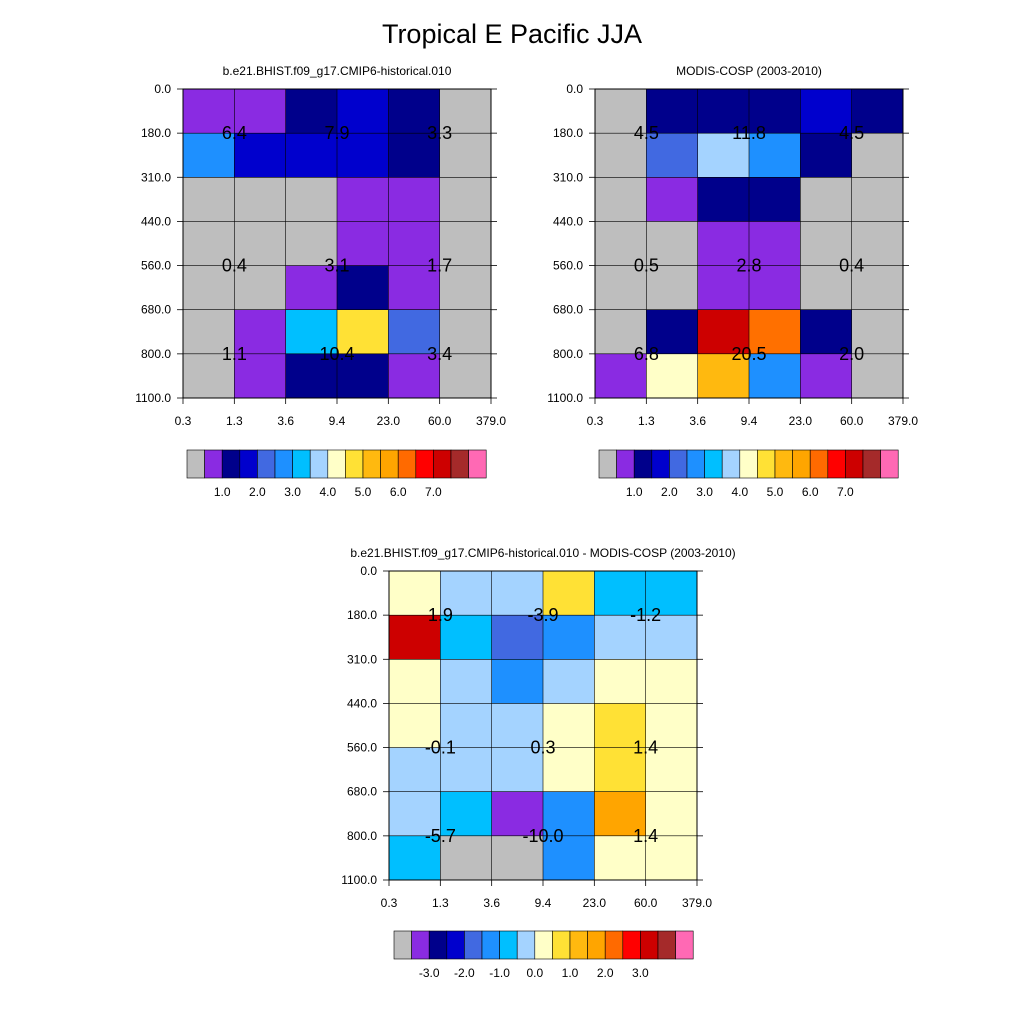 The height and width of the screenshot is (1024, 1024). Describe the element at coordinates (565, 398) in the screenshot. I see `obs-y-tick-label: 1100.0` at that location.